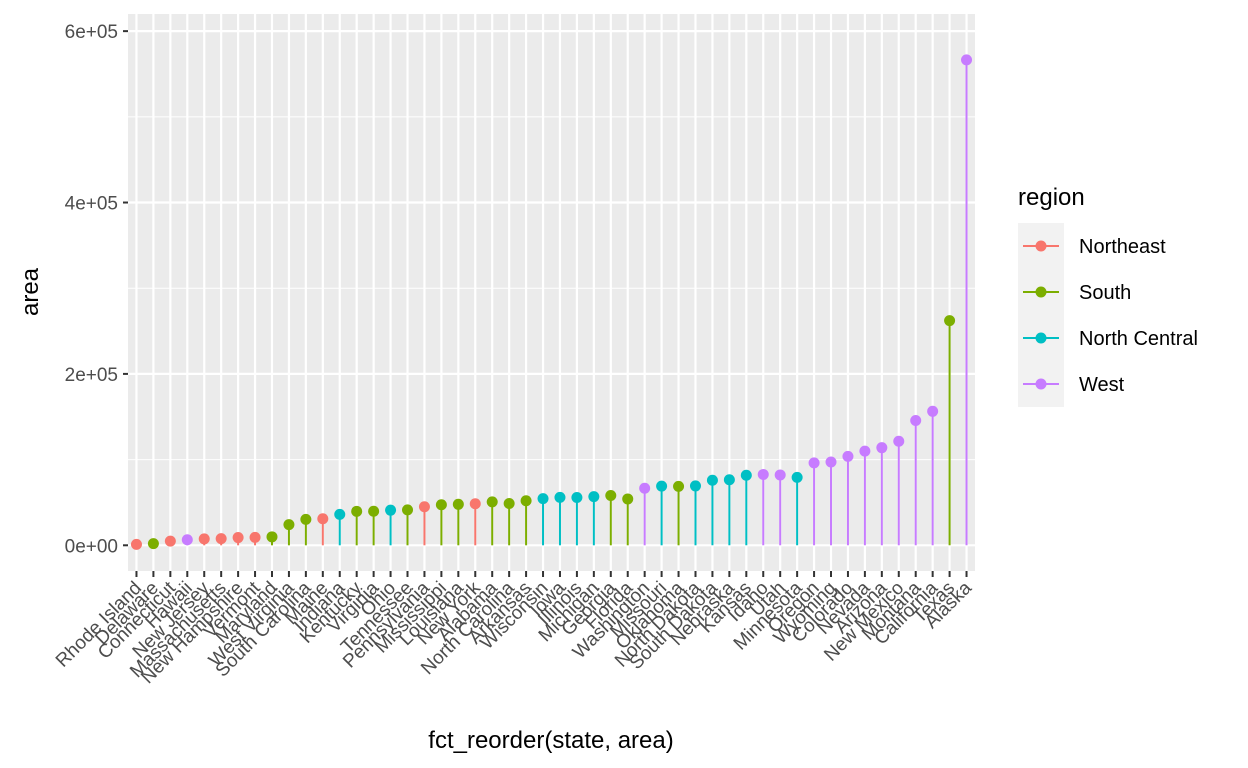 The width and height of the screenshot is (1248, 768). I want to click on y-axis-title: area, so click(30, 291).